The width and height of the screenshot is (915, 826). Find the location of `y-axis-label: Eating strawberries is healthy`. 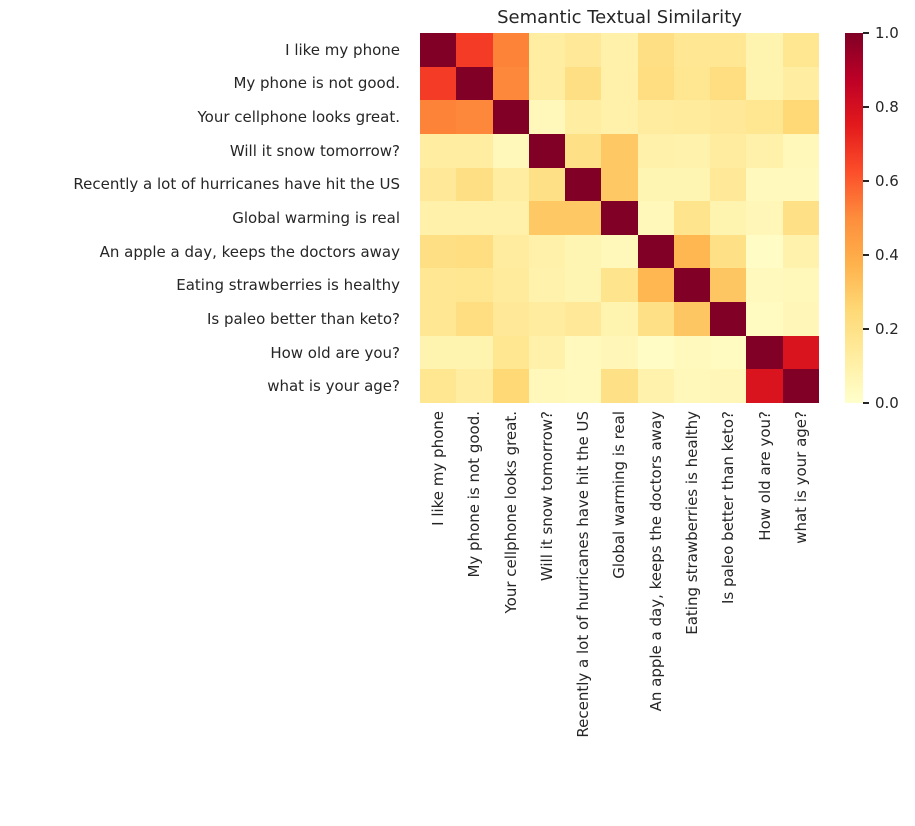

y-axis-label: Eating strawberries is healthy is located at coordinates (288, 285).